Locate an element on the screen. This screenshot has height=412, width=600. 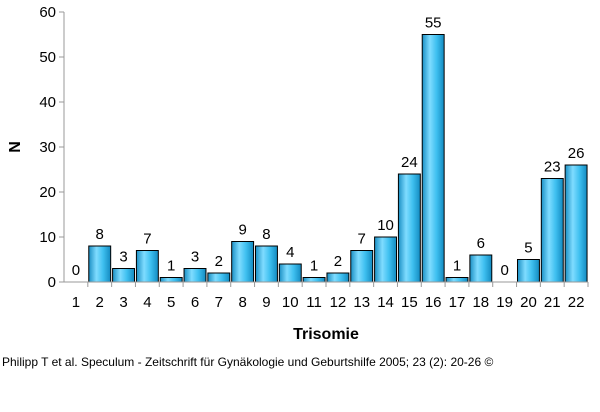
x-tick-label: 9 is located at coordinates (266, 302).